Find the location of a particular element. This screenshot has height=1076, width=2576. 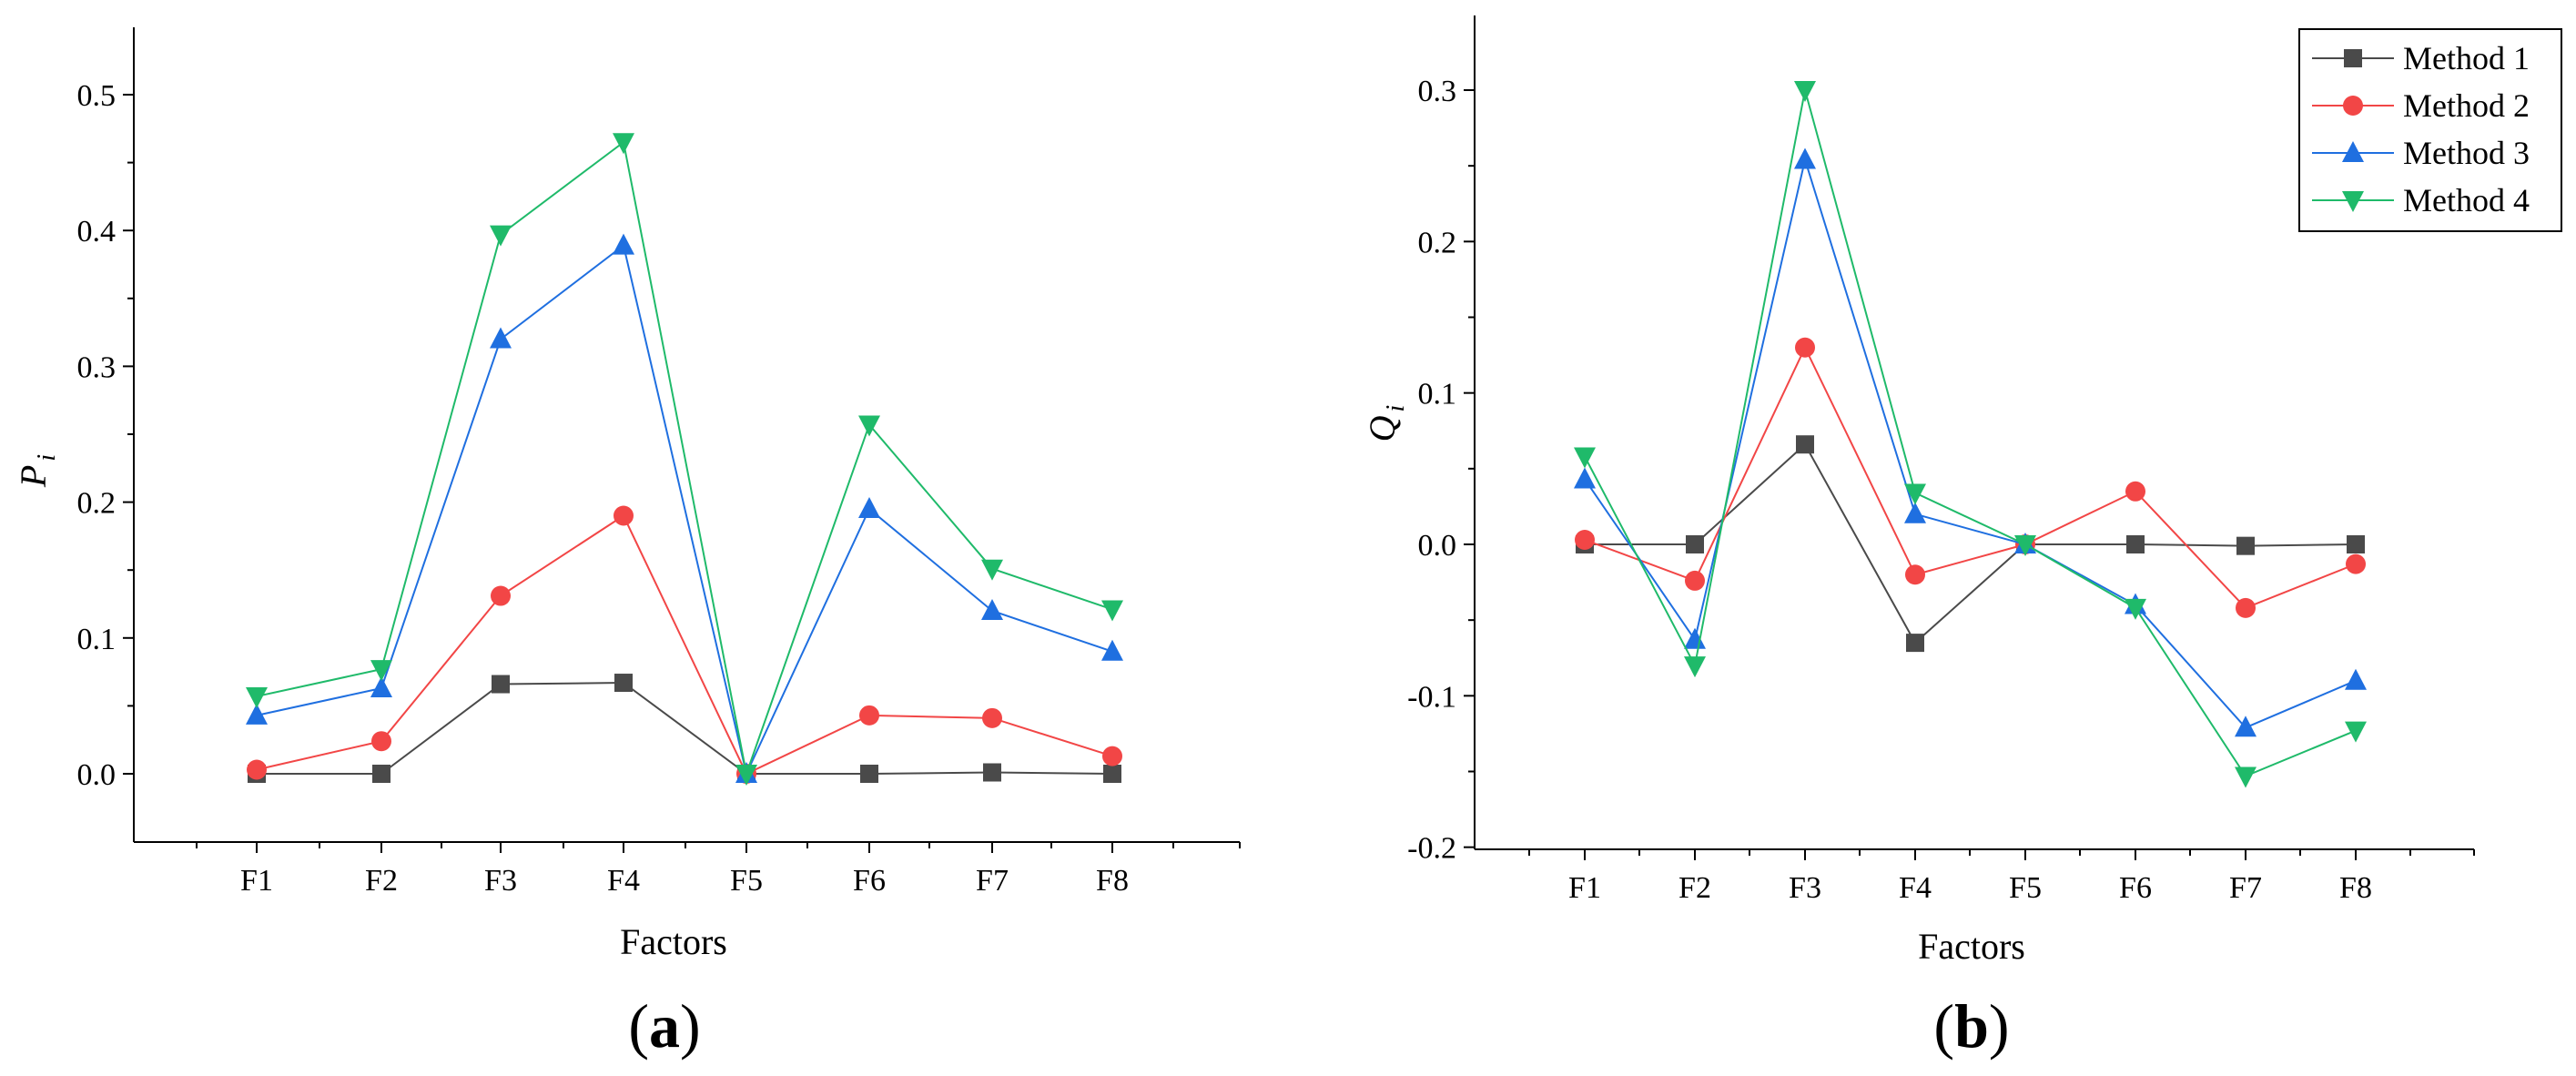

panel-a-ytick-label: 0.0 is located at coordinates (97, 775).